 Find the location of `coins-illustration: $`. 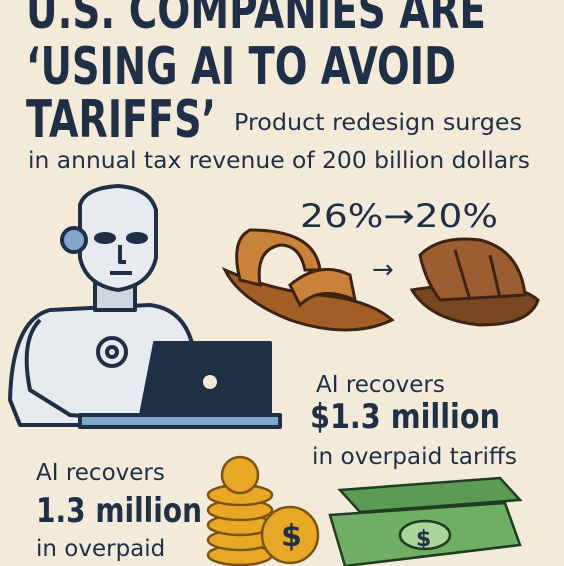

coins-illustration: $ is located at coordinates (263, 510).